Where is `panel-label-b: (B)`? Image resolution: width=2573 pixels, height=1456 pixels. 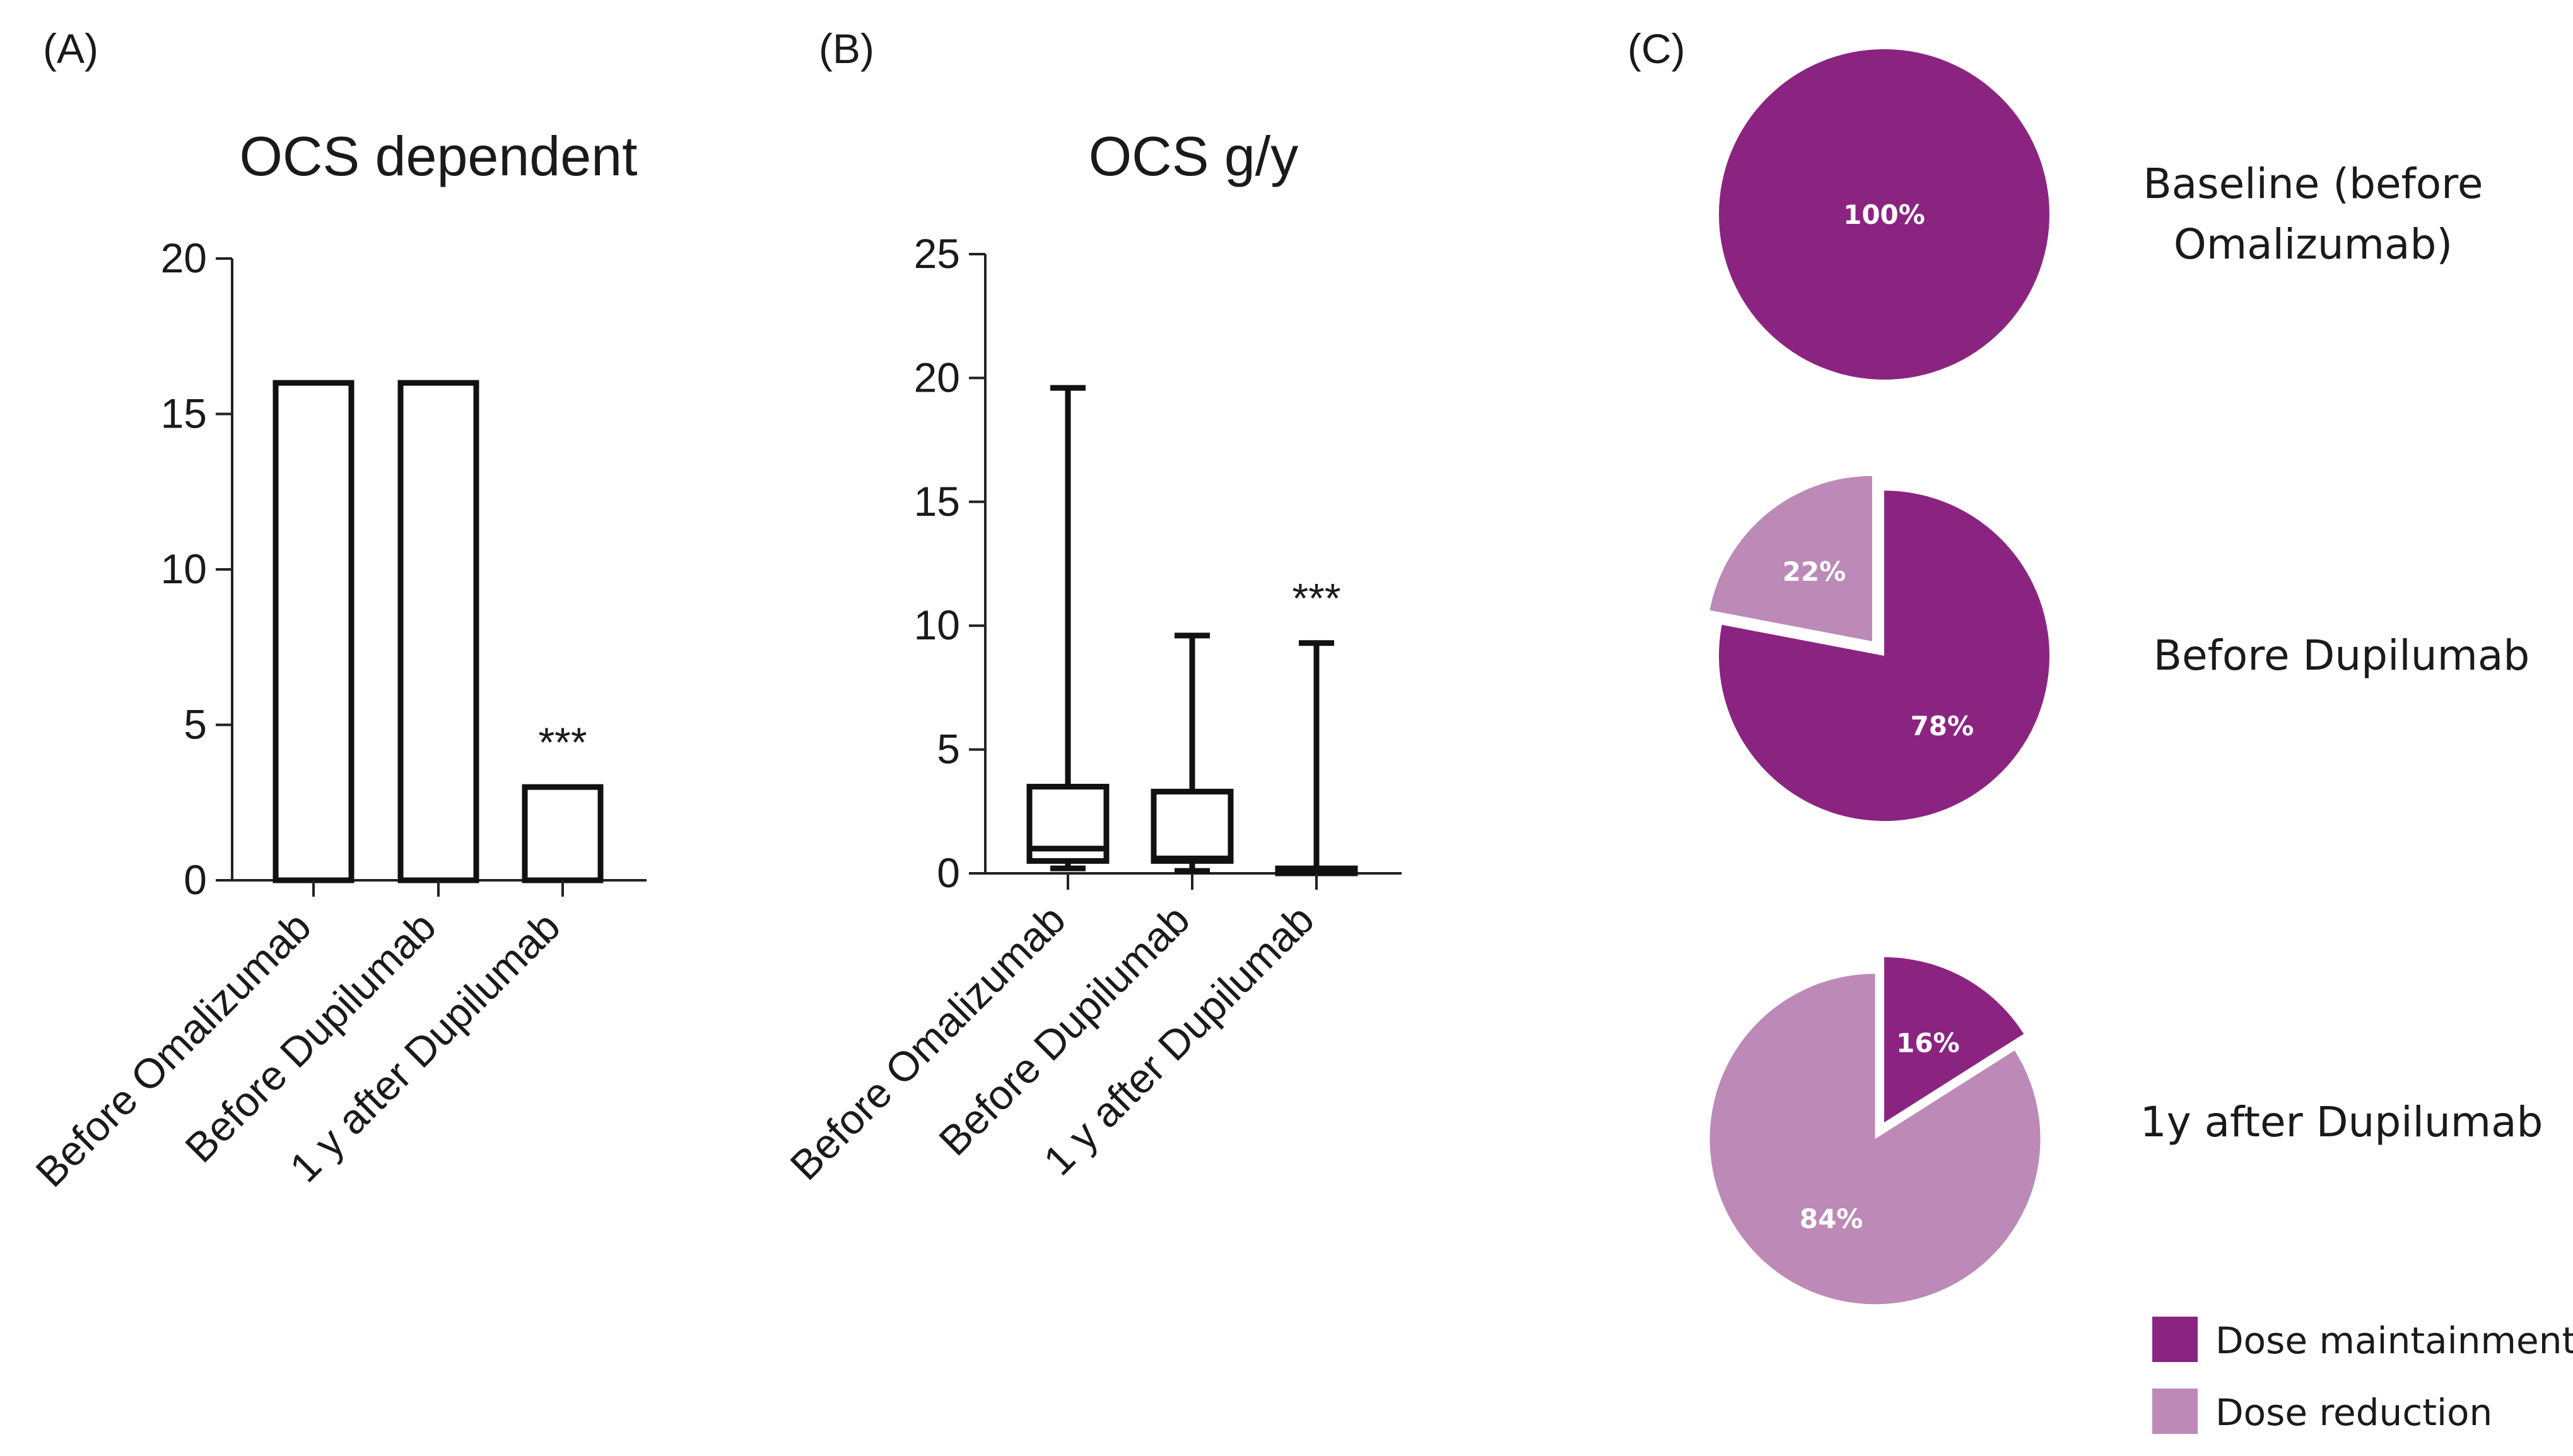 panel-label-b: (B) is located at coordinates (847, 48).